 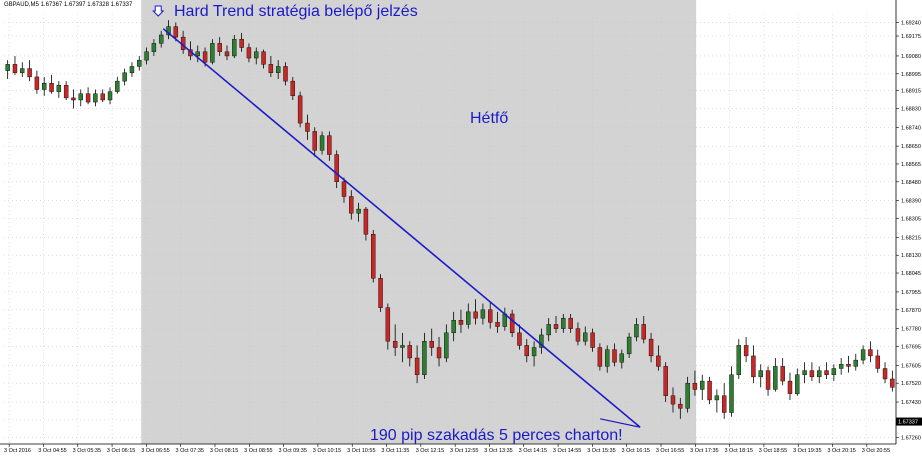 What do you see at coordinates (911, 347) in the screenshot?
I see `y-tick-label: 1.67695` at bounding box center [911, 347].